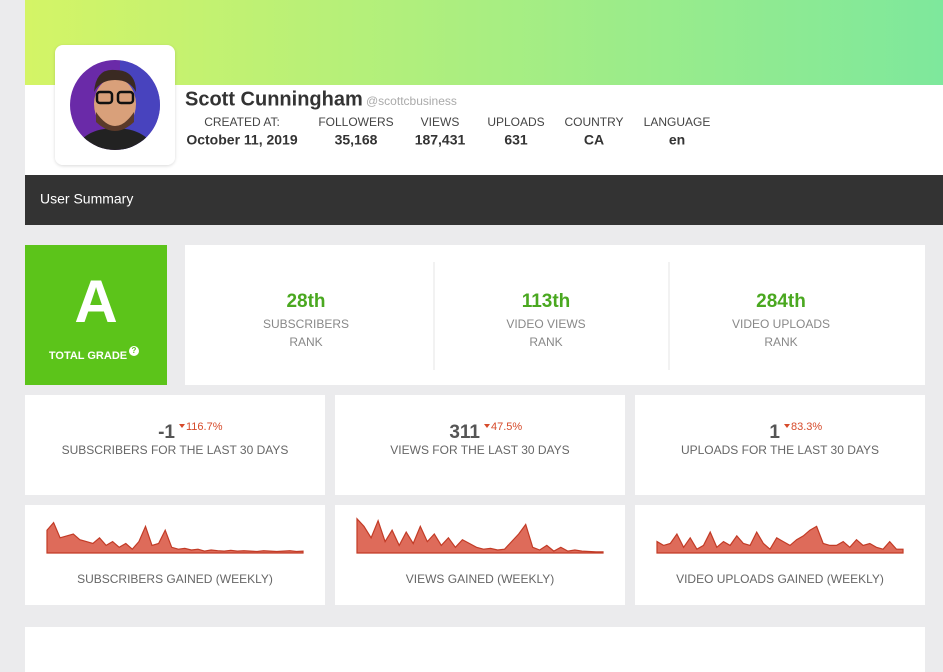 This screenshot has width=943, height=672. I want to click on stat-value: October 11, 2019, so click(242, 140).